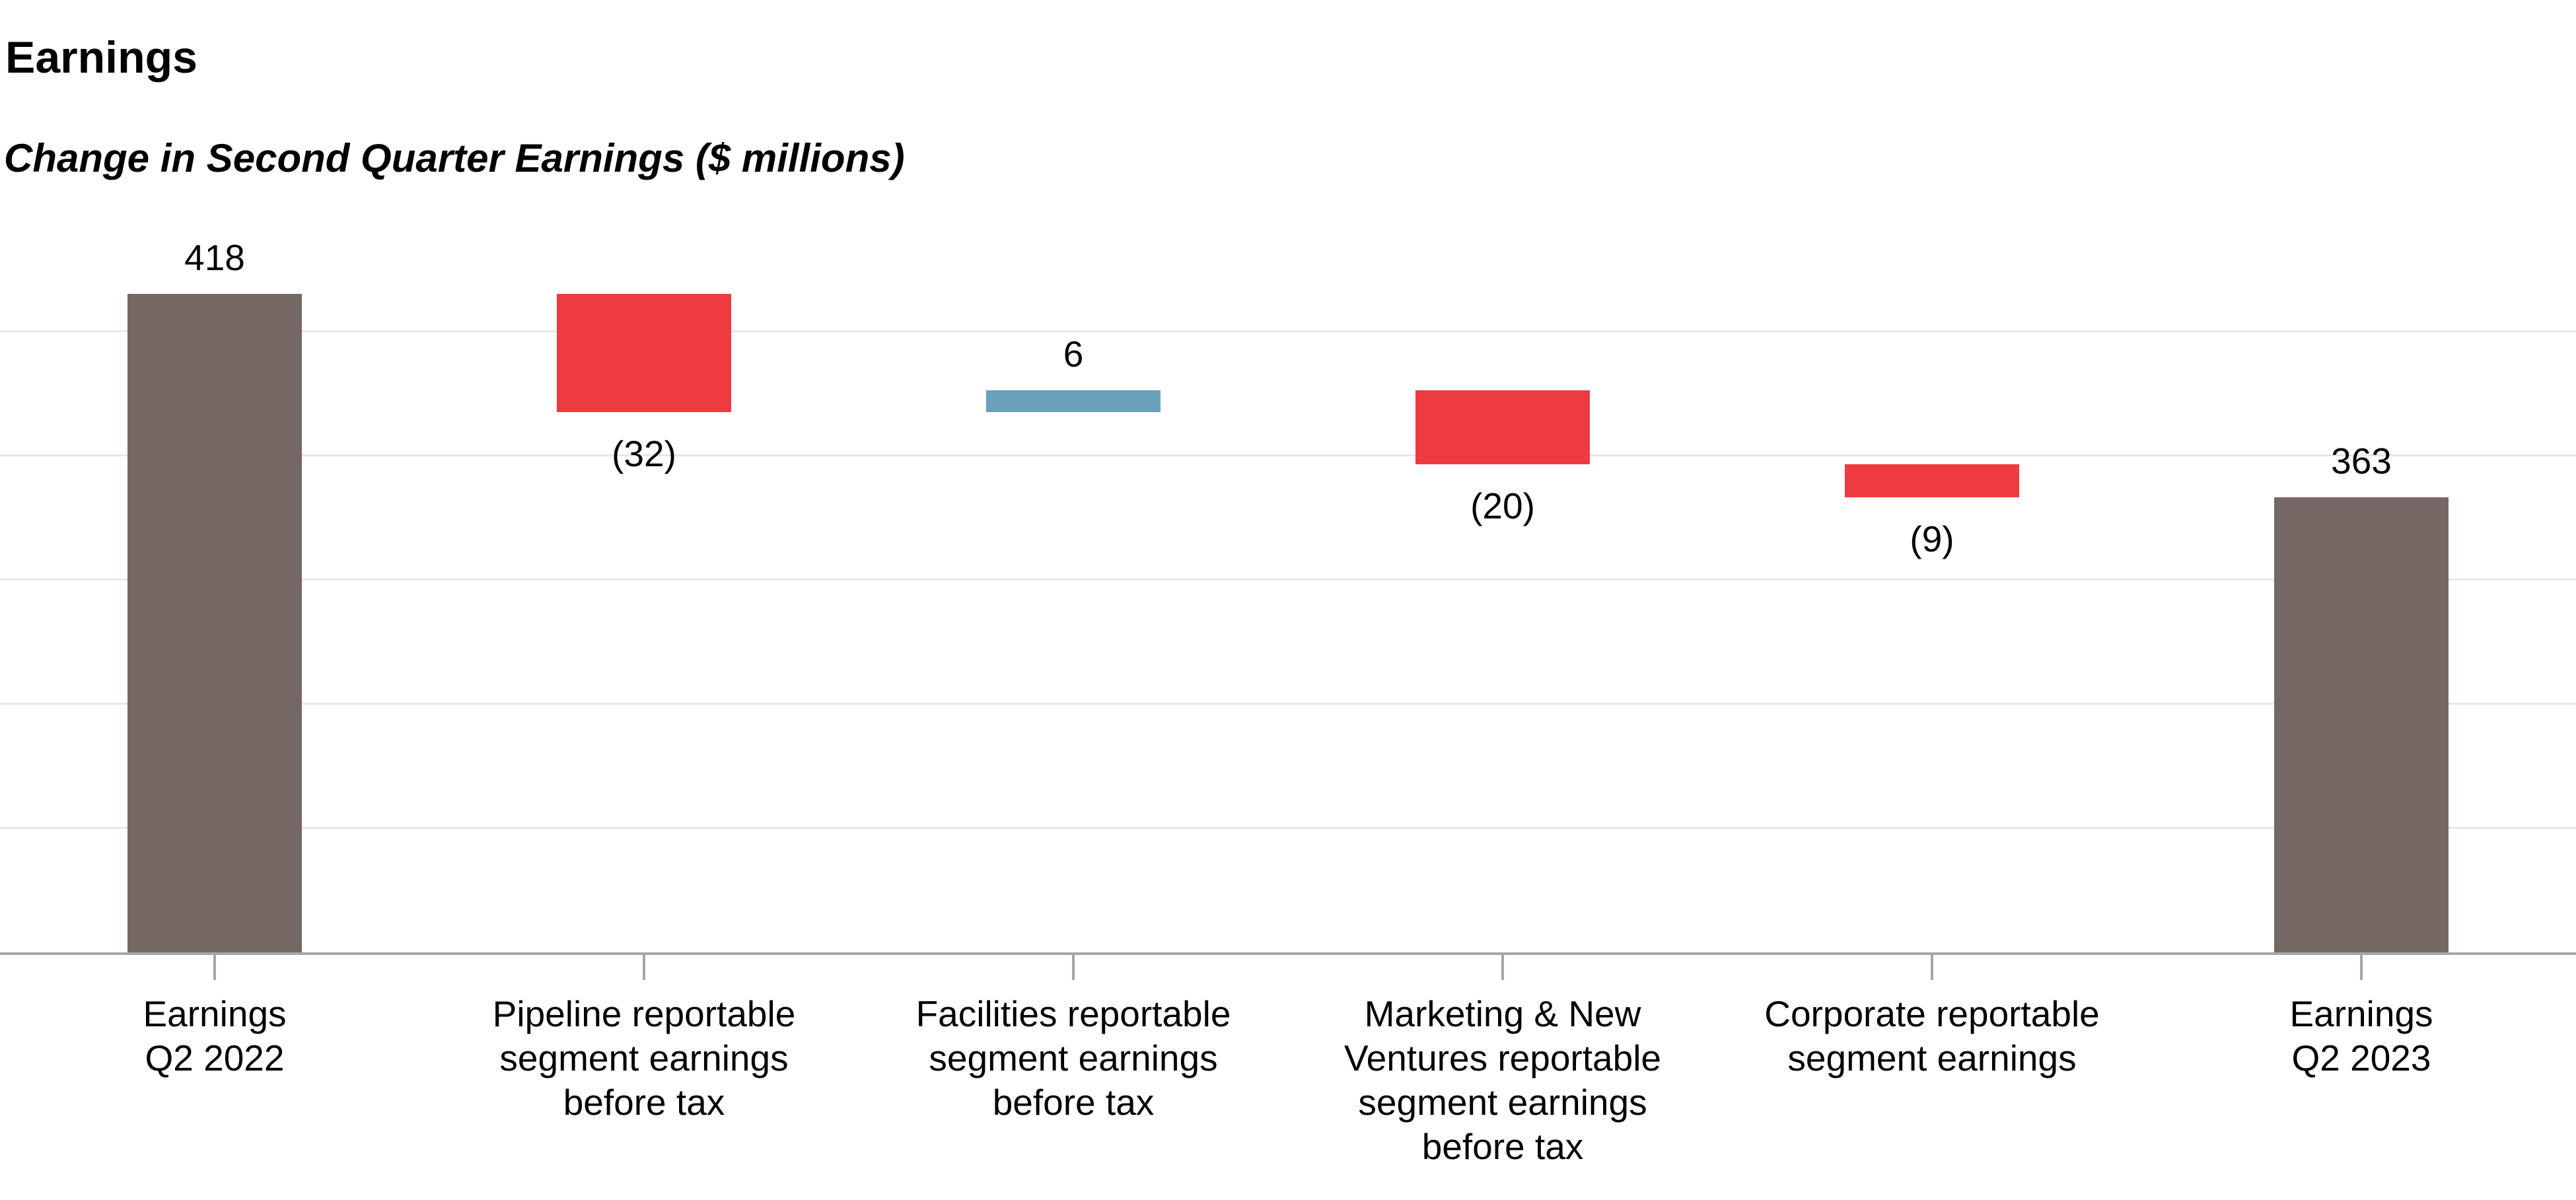  What do you see at coordinates (644, 1013) in the screenshot?
I see `category-label-line: Pipeline reportable` at bounding box center [644, 1013].